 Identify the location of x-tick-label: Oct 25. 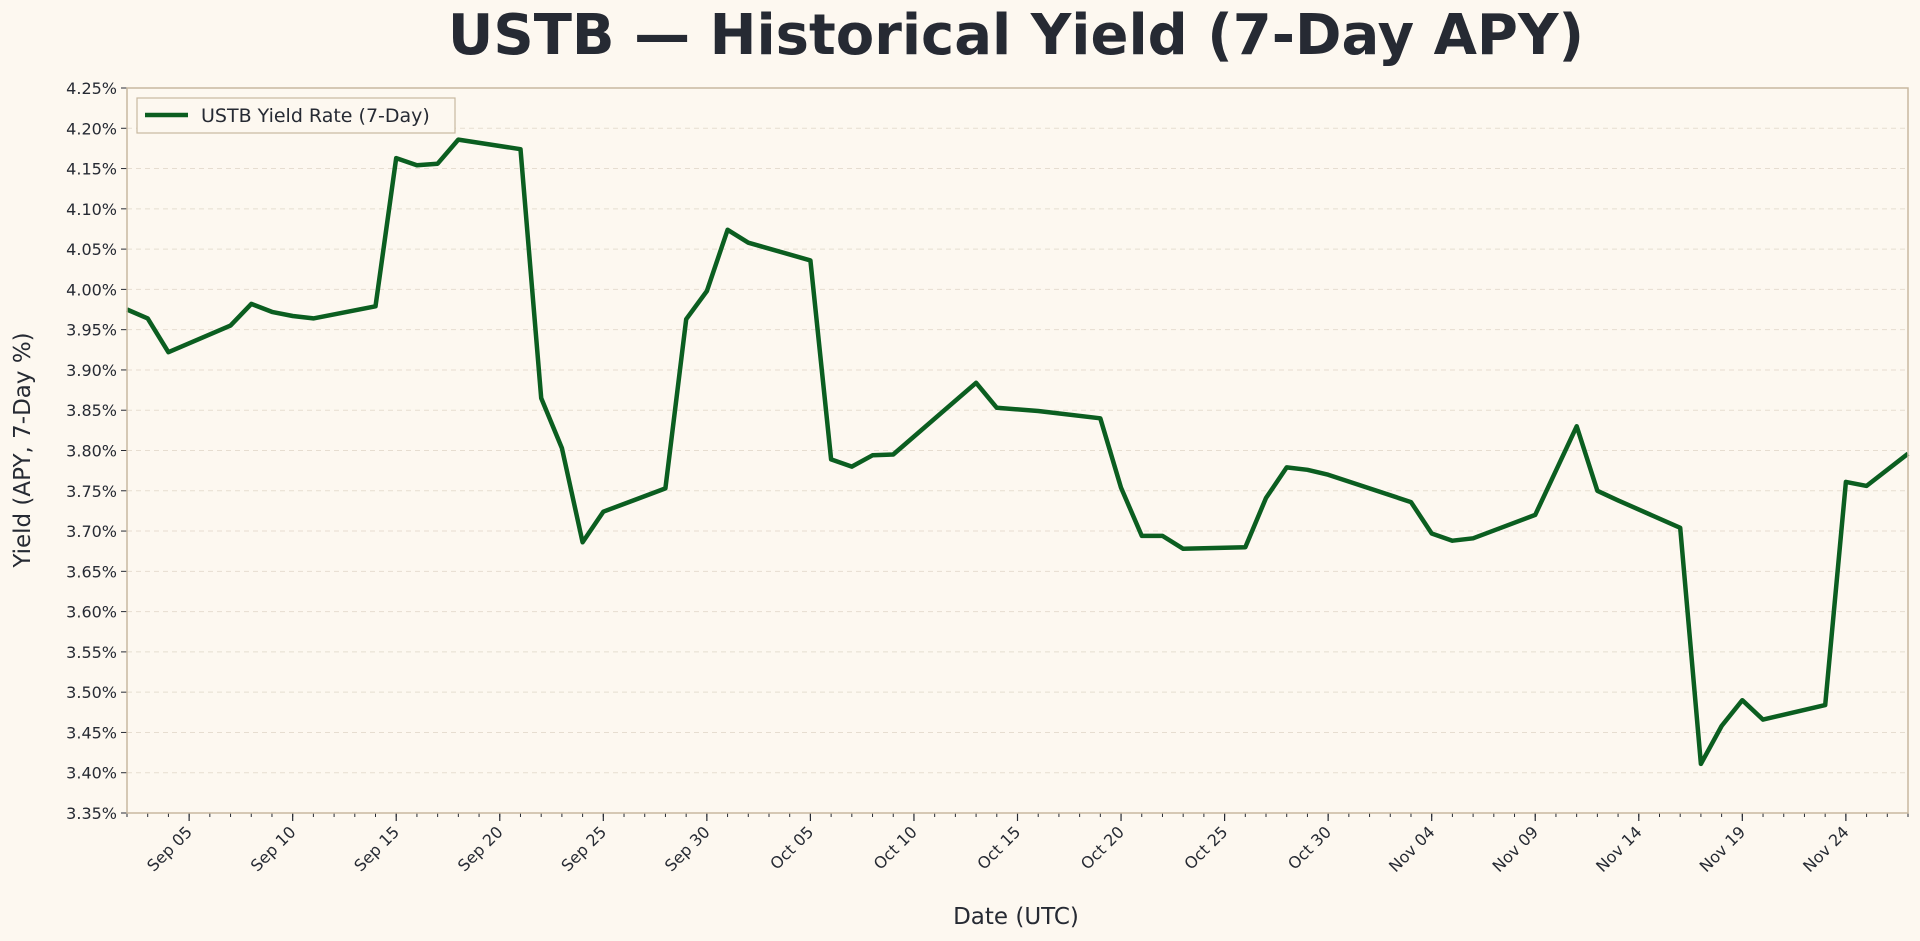
(1205, 847).